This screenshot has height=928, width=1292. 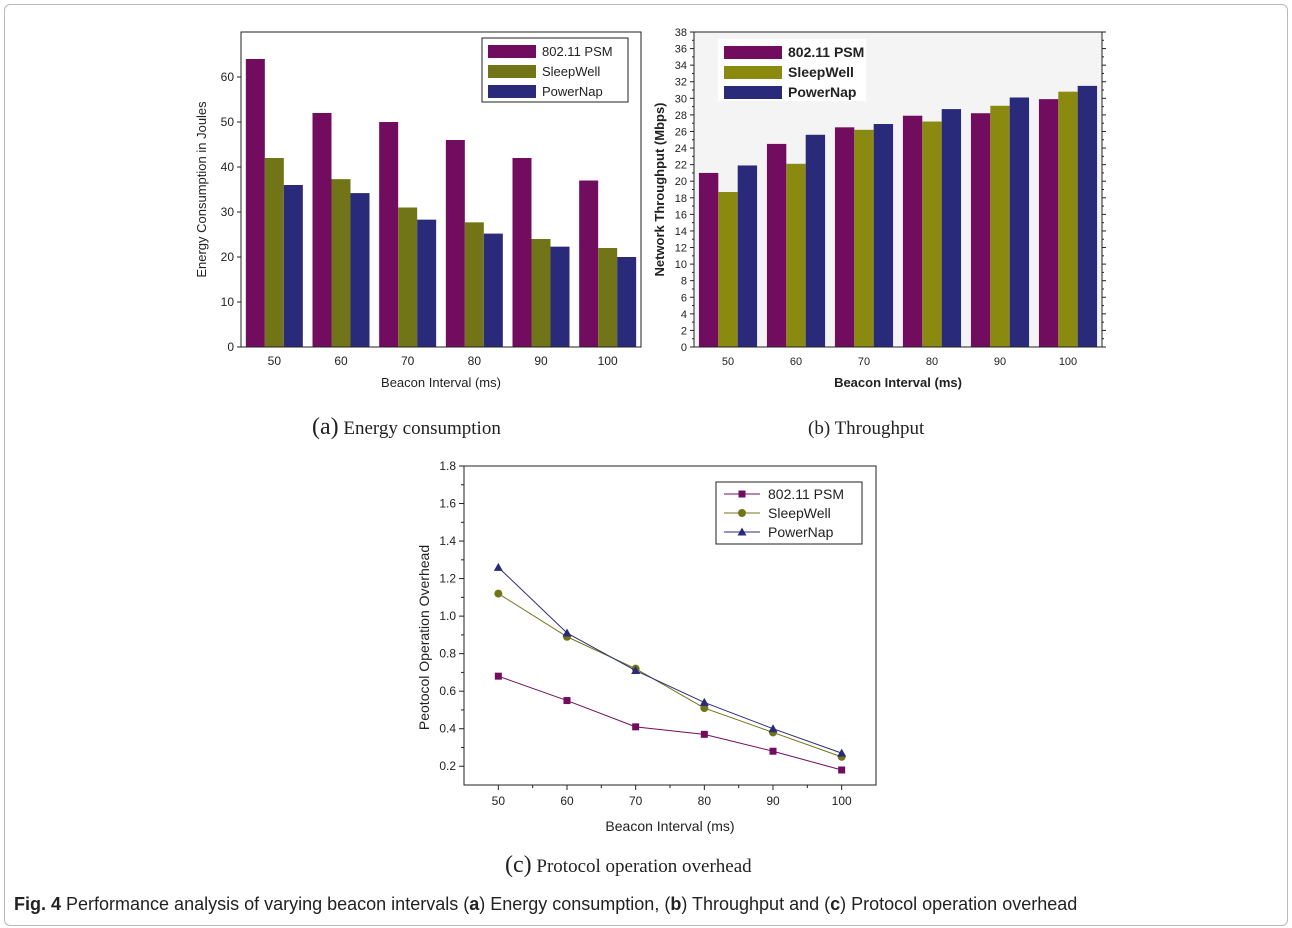 I want to click on y-tick-label: 4, so click(x=684, y=315).